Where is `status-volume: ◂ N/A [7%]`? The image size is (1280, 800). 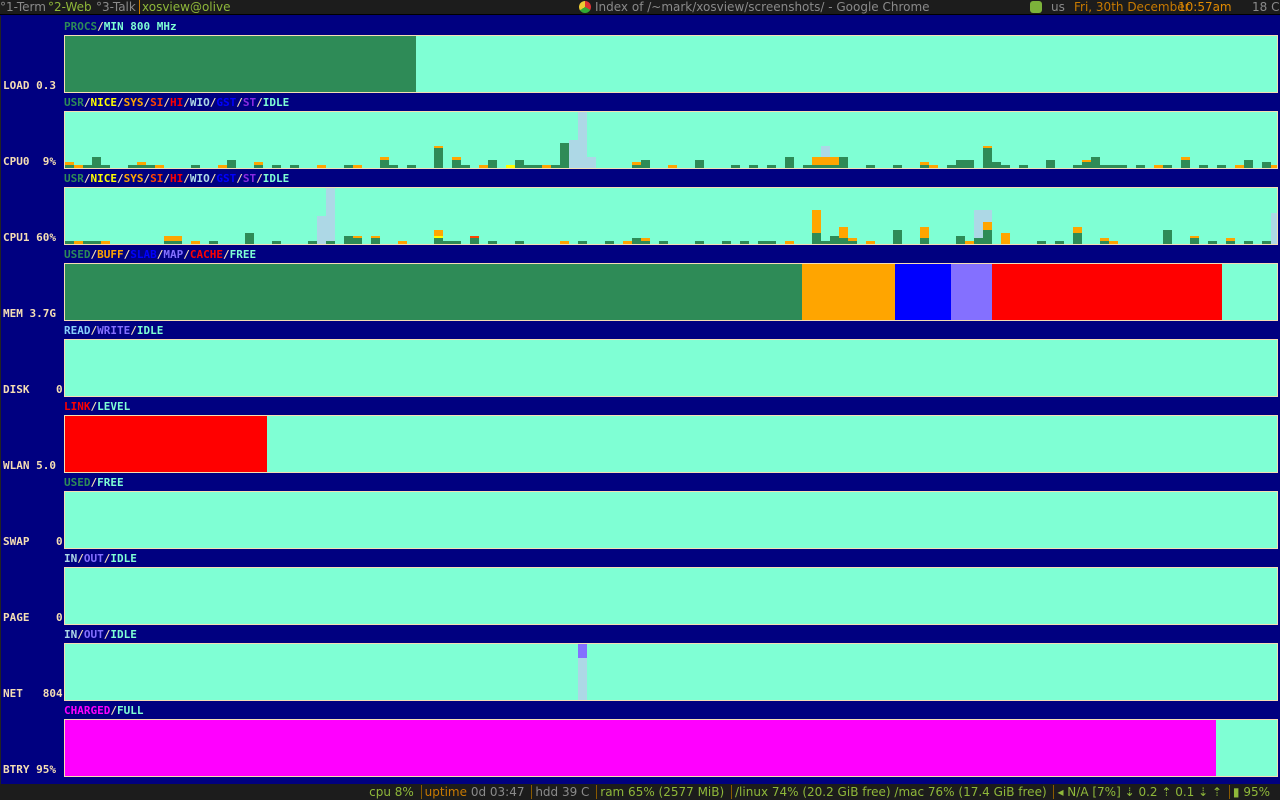 status-volume: ◂ N/A [7%] is located at coordinates (1087, 792).